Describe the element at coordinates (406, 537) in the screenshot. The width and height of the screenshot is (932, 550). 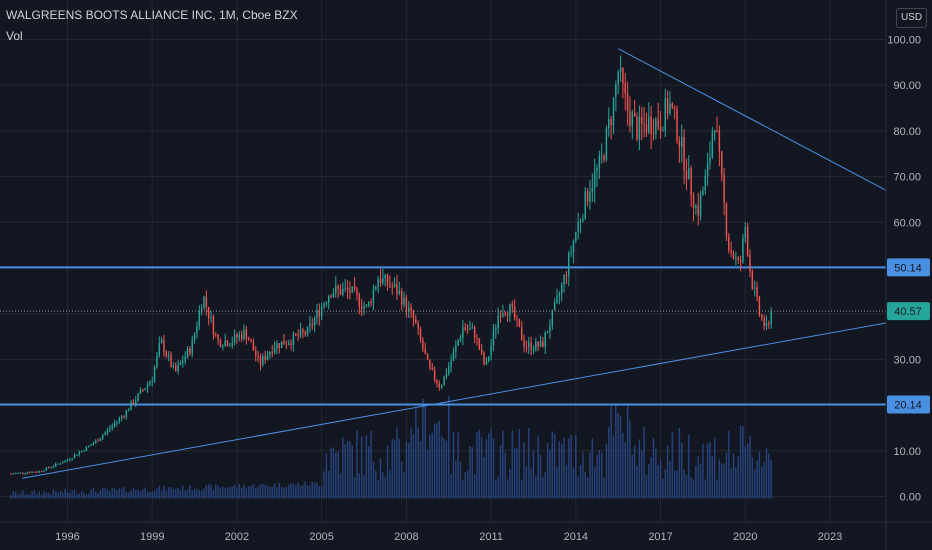
I see `x-tick-label: 2008` at that location.